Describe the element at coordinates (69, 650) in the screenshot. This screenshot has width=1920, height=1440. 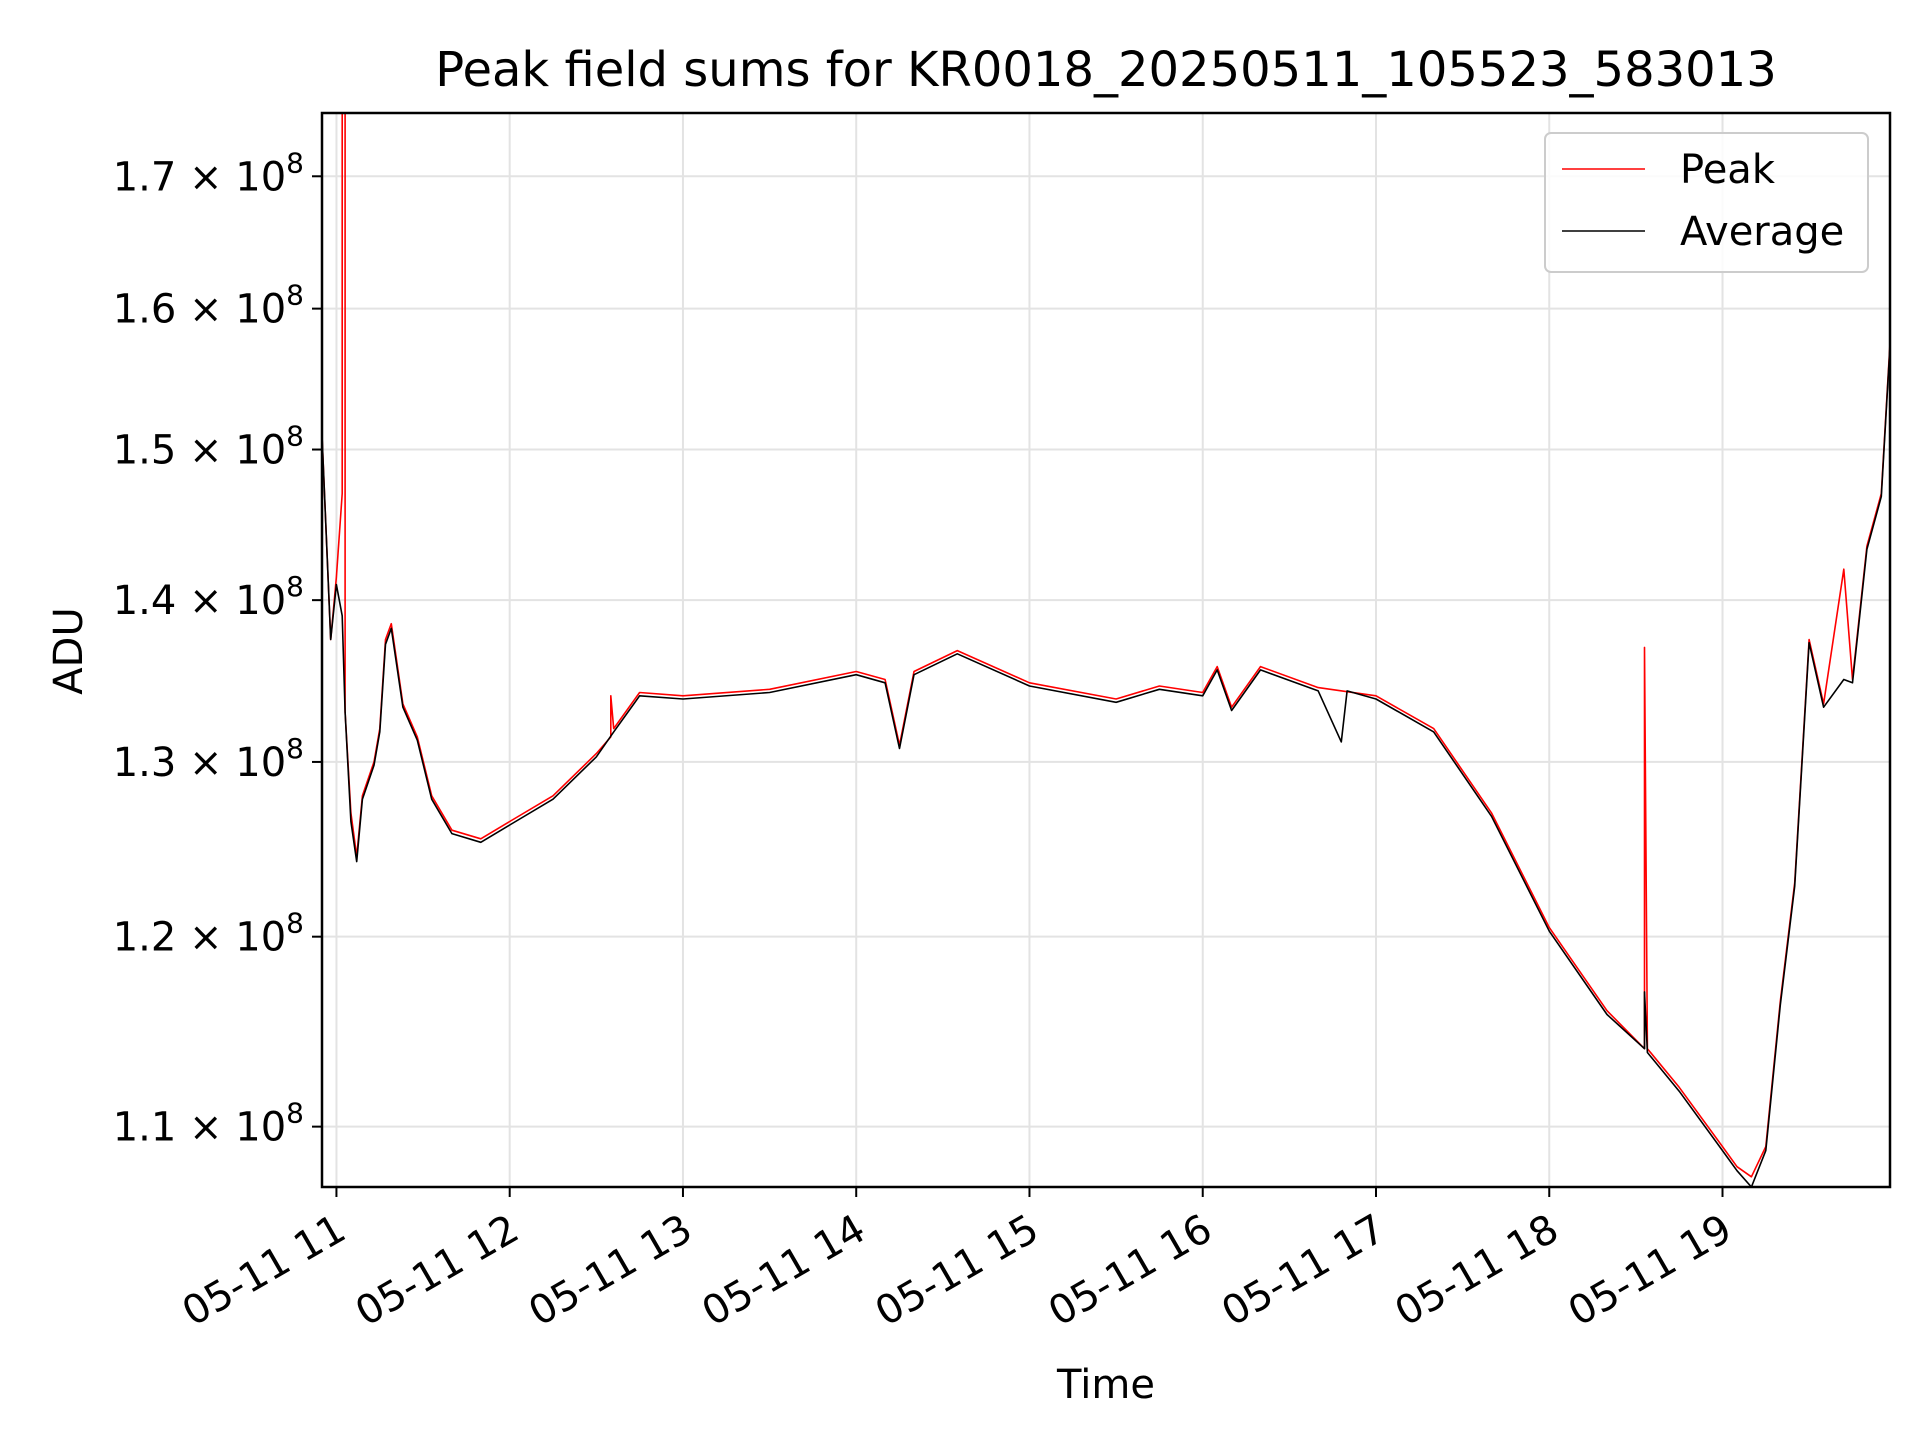
I see `y-axis-title: ADU` at that location.